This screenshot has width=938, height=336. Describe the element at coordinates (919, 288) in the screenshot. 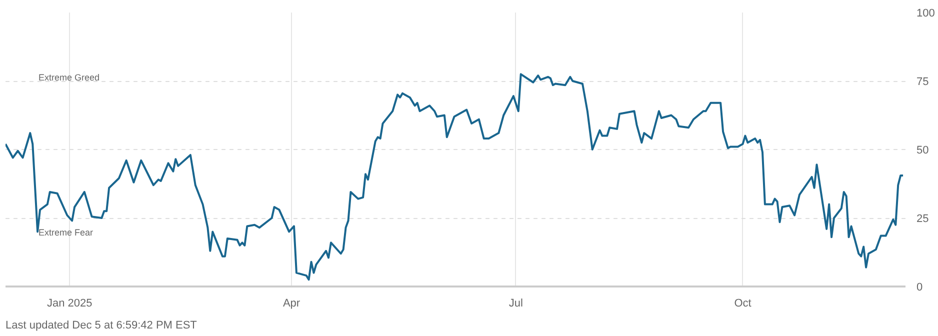

I see `y-tick-label: 0` at that location.